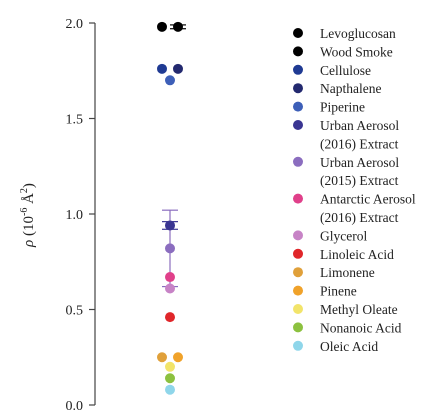 The height and width of the screenshot is (411, 433). What do you see at coordinates (170, 317) in the screenshot?
I see `data-point-linoleic-acid` at bounding box center [170, 317].